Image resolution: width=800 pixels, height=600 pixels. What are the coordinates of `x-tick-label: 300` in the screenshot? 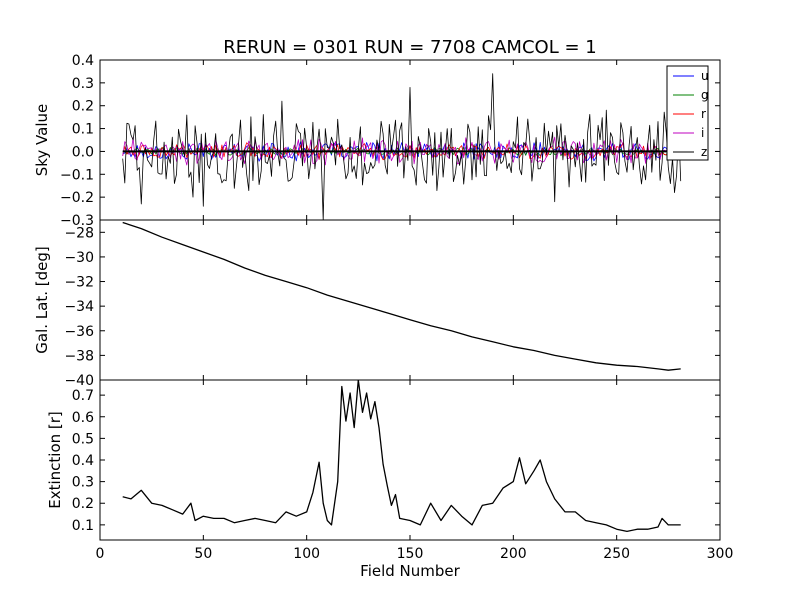 It's located at (720, 554).